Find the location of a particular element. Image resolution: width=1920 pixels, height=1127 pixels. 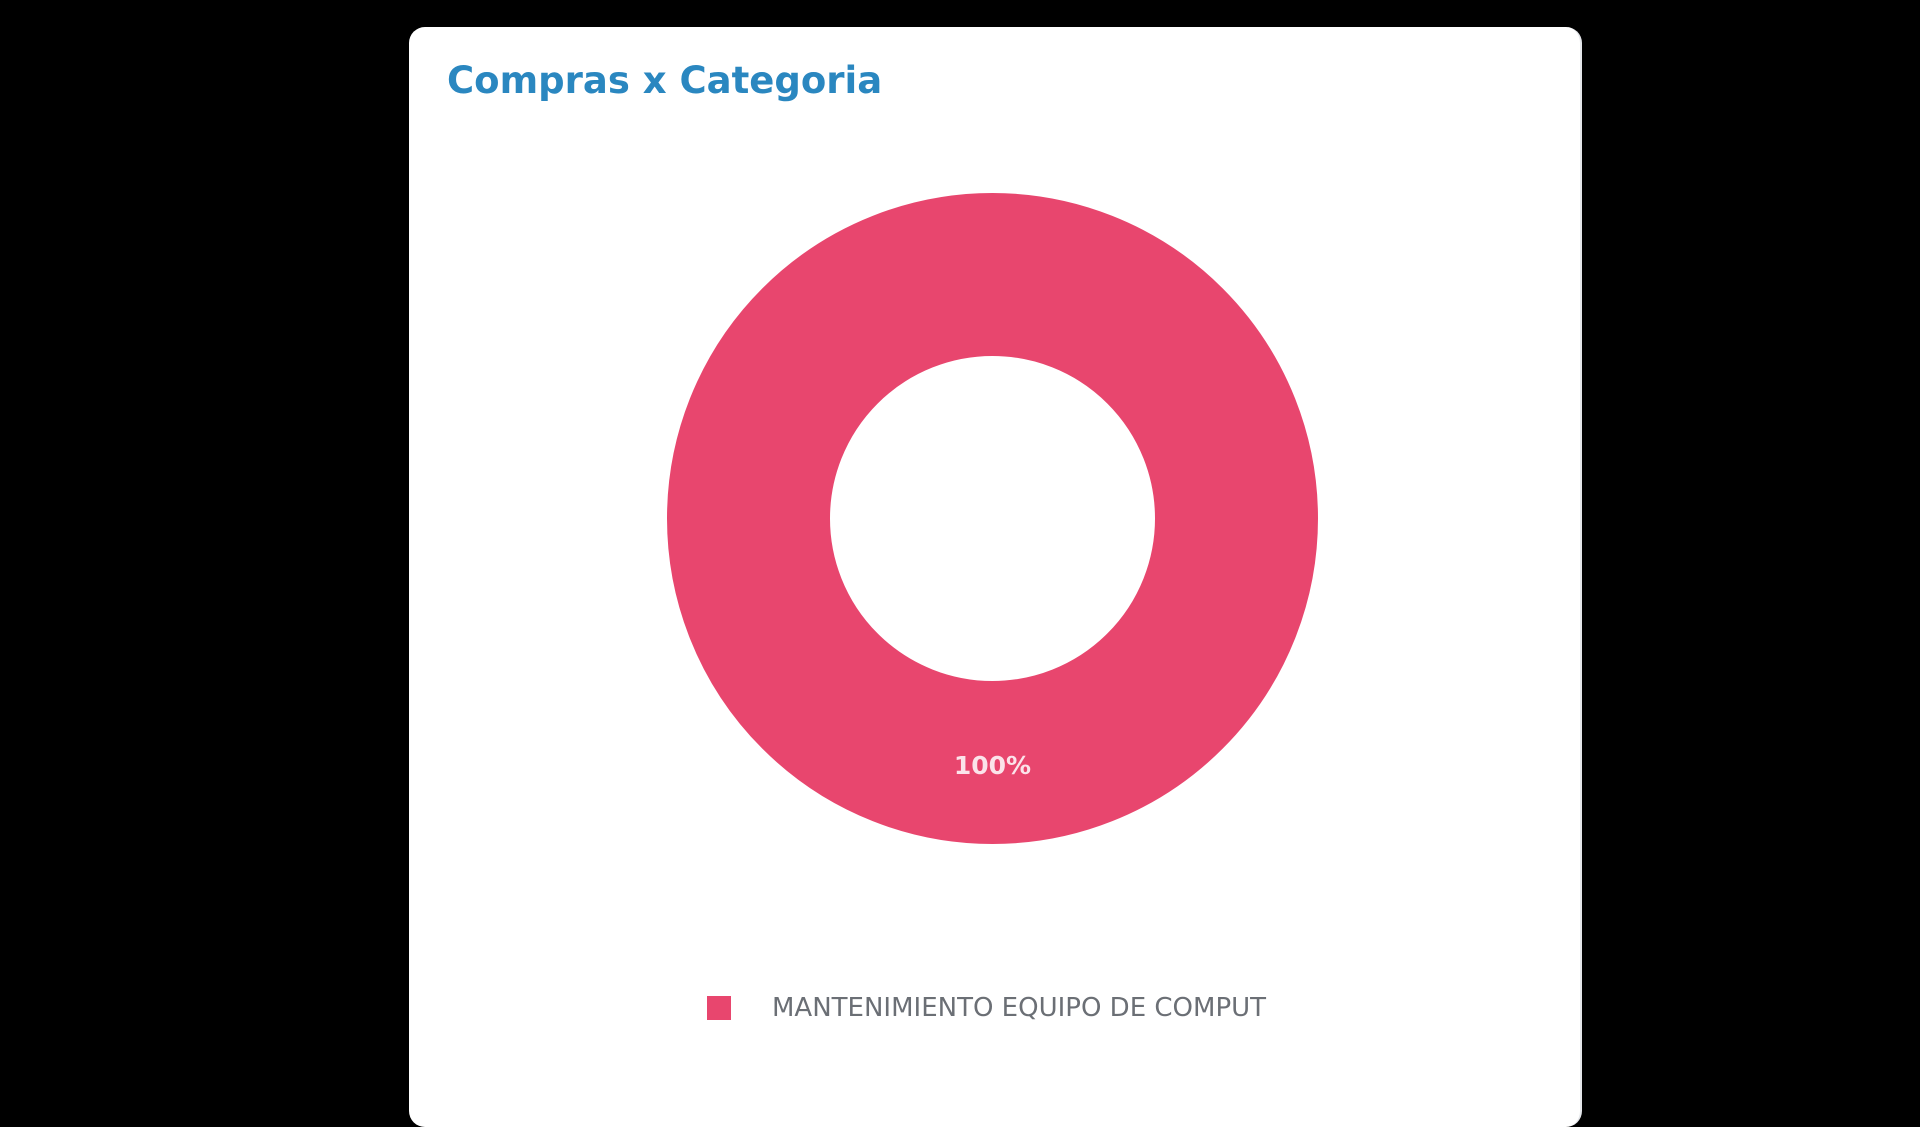

chart-legend: MANTENIMIENTO EQUIPO DE COMPUT is located at coordinates (986, 1008).